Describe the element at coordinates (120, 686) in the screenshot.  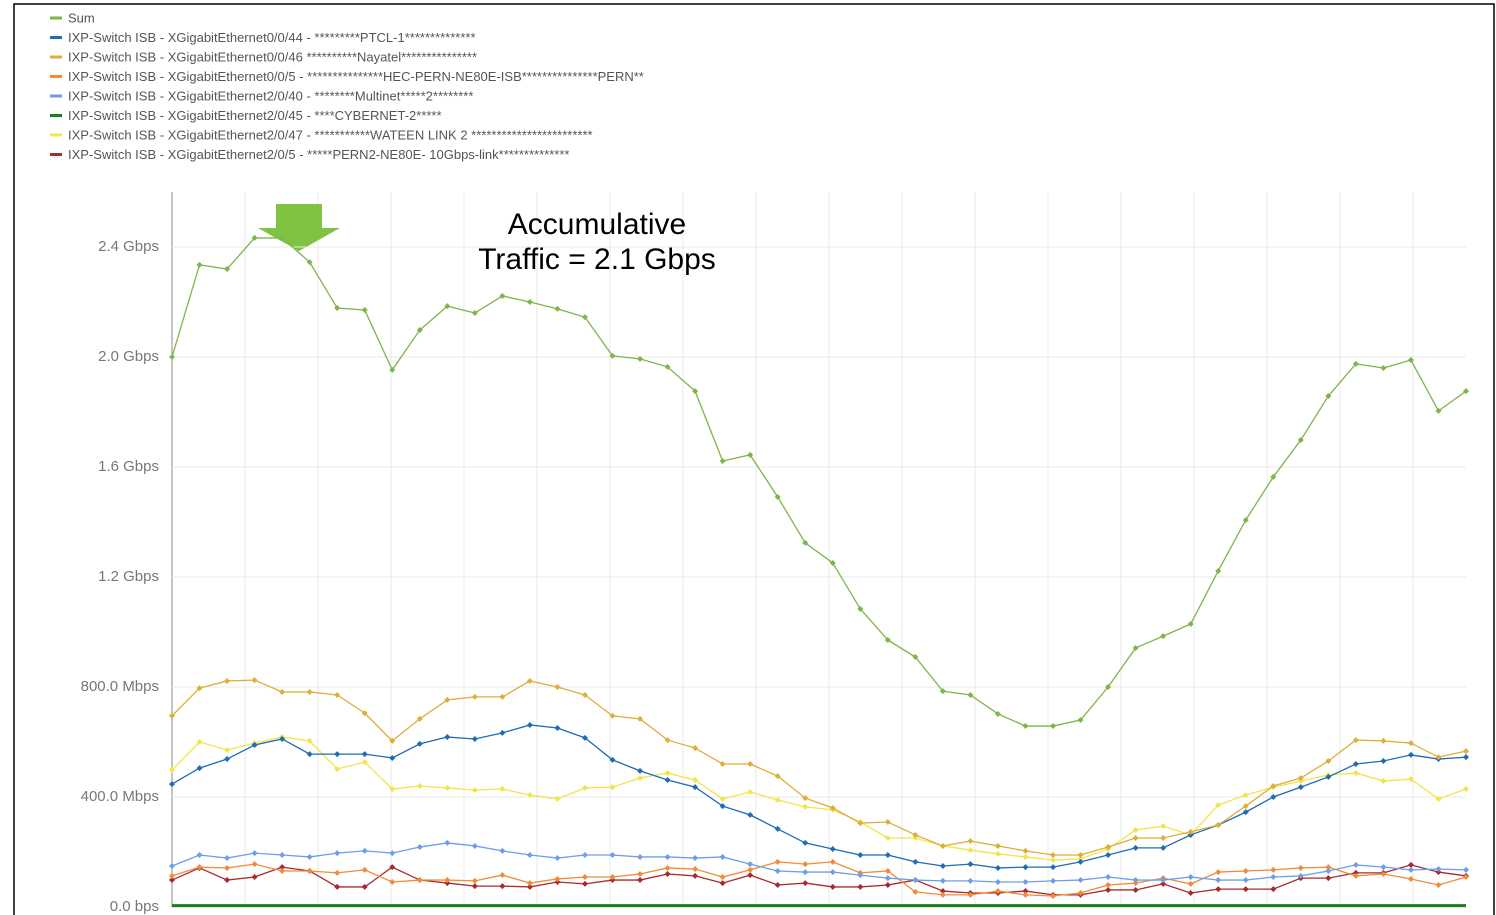
I see `y-tick-label: 800.0 Mbps` at that location.